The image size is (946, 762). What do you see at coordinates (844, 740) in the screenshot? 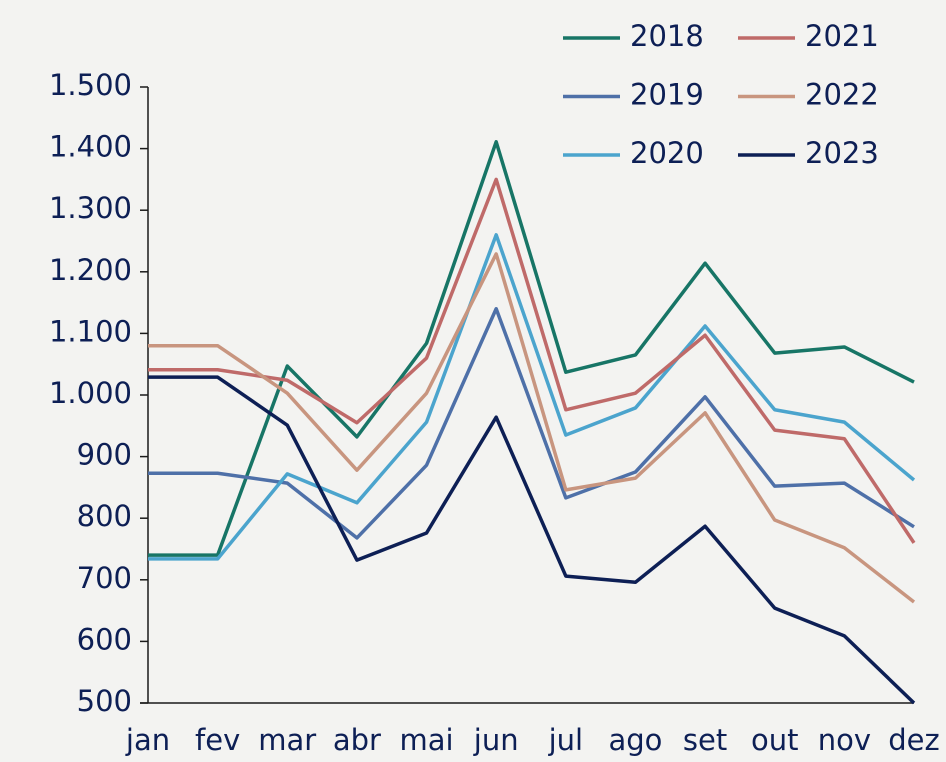
I see `x-tick-label: nov` at bounding box center [844, 740].